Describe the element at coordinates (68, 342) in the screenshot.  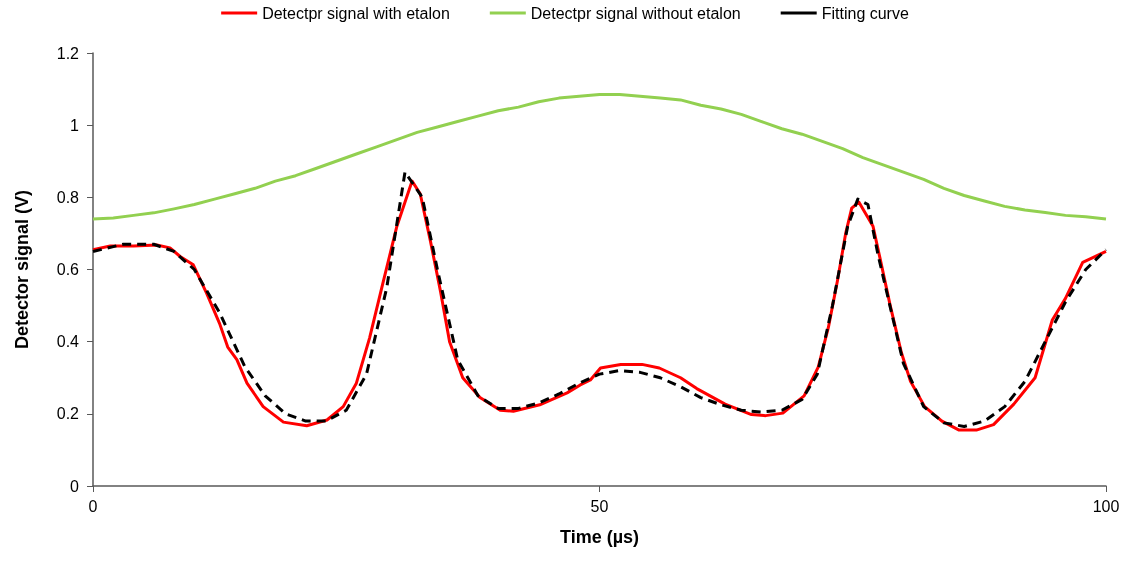
I see `y-tick-label: 0.4` at that location.